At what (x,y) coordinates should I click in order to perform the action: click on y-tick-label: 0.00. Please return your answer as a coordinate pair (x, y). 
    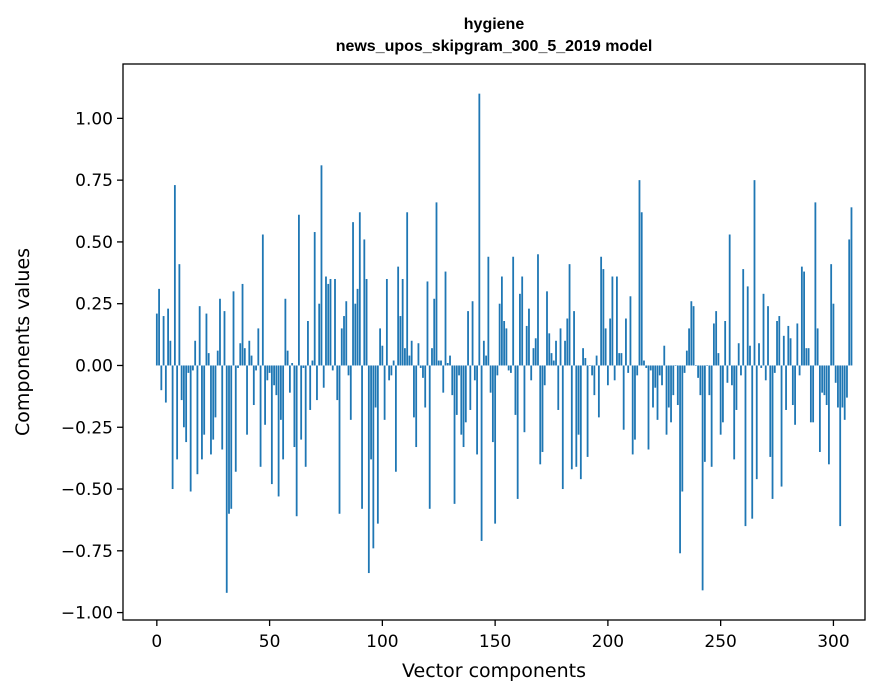
    Looking at the image, I should click on (94, 366).